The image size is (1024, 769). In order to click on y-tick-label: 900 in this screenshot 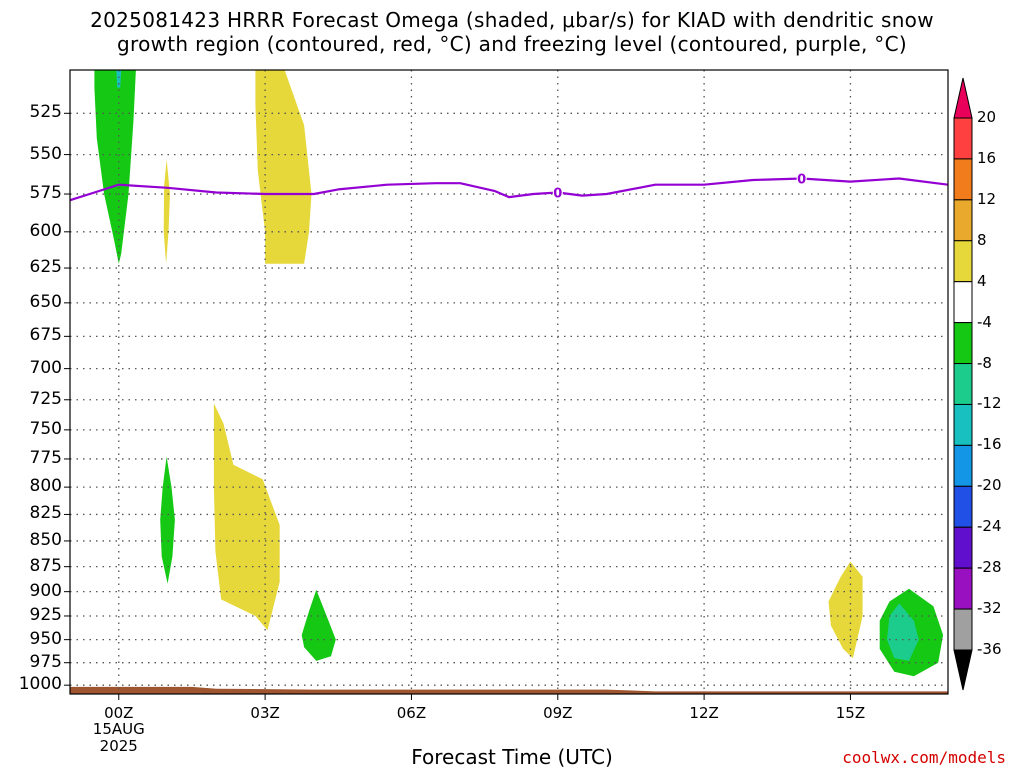, I will do `click(45, 590)`.